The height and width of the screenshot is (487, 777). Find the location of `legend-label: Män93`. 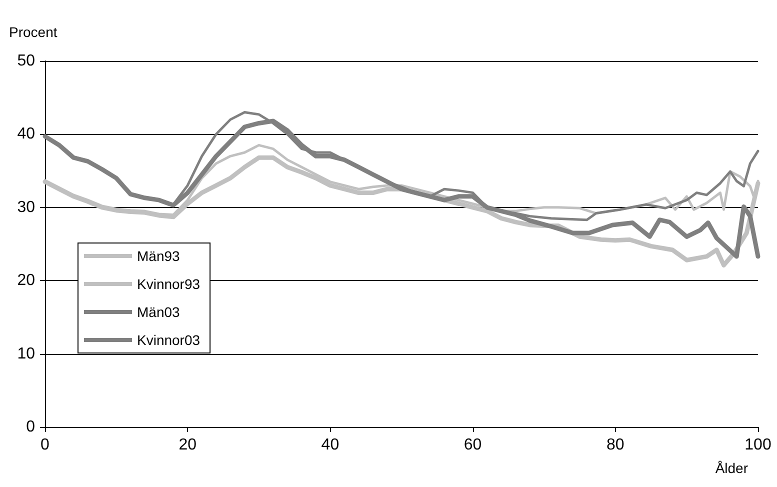

legend-label: Män93 is located at coordinates (158, 256).